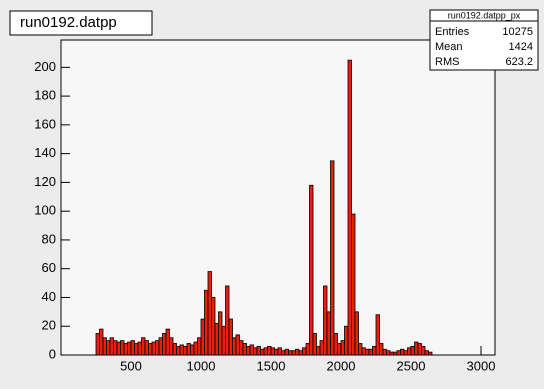 This screenshot has width=544, height=389. Describe the element at coordinates (341, 365) in the screenshot. I see `x-tick-label: 2000` at that location.